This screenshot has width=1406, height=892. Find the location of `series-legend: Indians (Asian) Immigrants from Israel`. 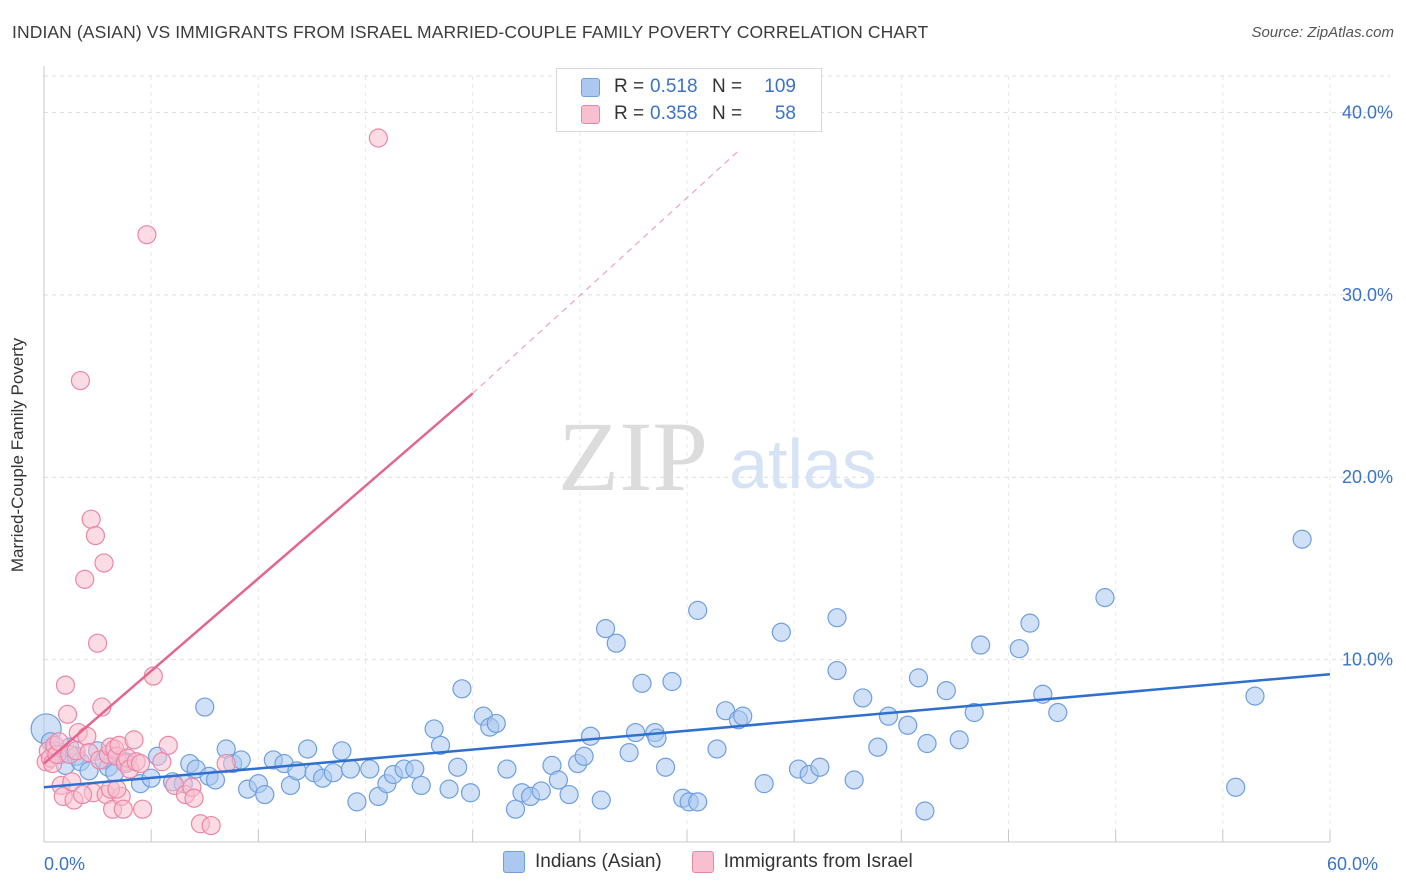

series-legend: Indians (Asian) Immigrants from Israel is located at coordinates (723, 862).